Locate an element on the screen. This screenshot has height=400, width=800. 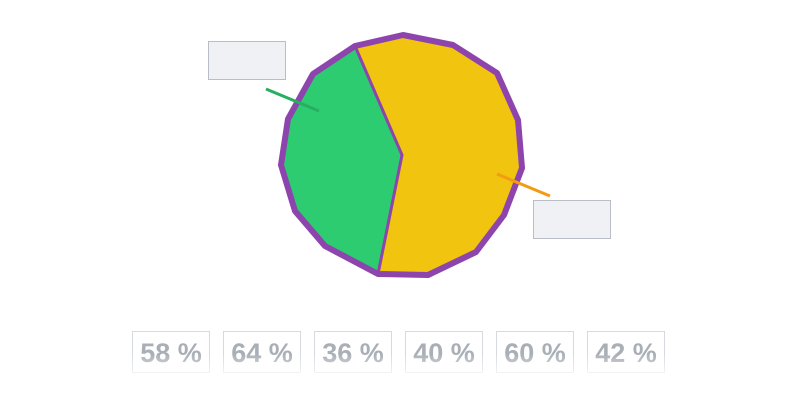
option-tile: 42 % is located at coordinates (626, 352).